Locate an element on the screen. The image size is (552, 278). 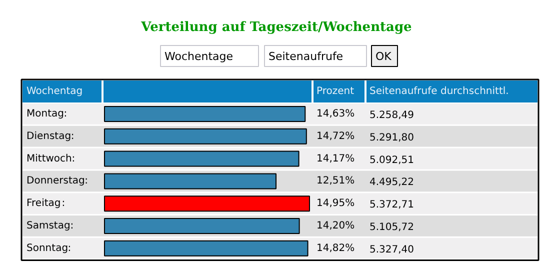
y-tick-label: Samstag is located at coordinates (48, 226).